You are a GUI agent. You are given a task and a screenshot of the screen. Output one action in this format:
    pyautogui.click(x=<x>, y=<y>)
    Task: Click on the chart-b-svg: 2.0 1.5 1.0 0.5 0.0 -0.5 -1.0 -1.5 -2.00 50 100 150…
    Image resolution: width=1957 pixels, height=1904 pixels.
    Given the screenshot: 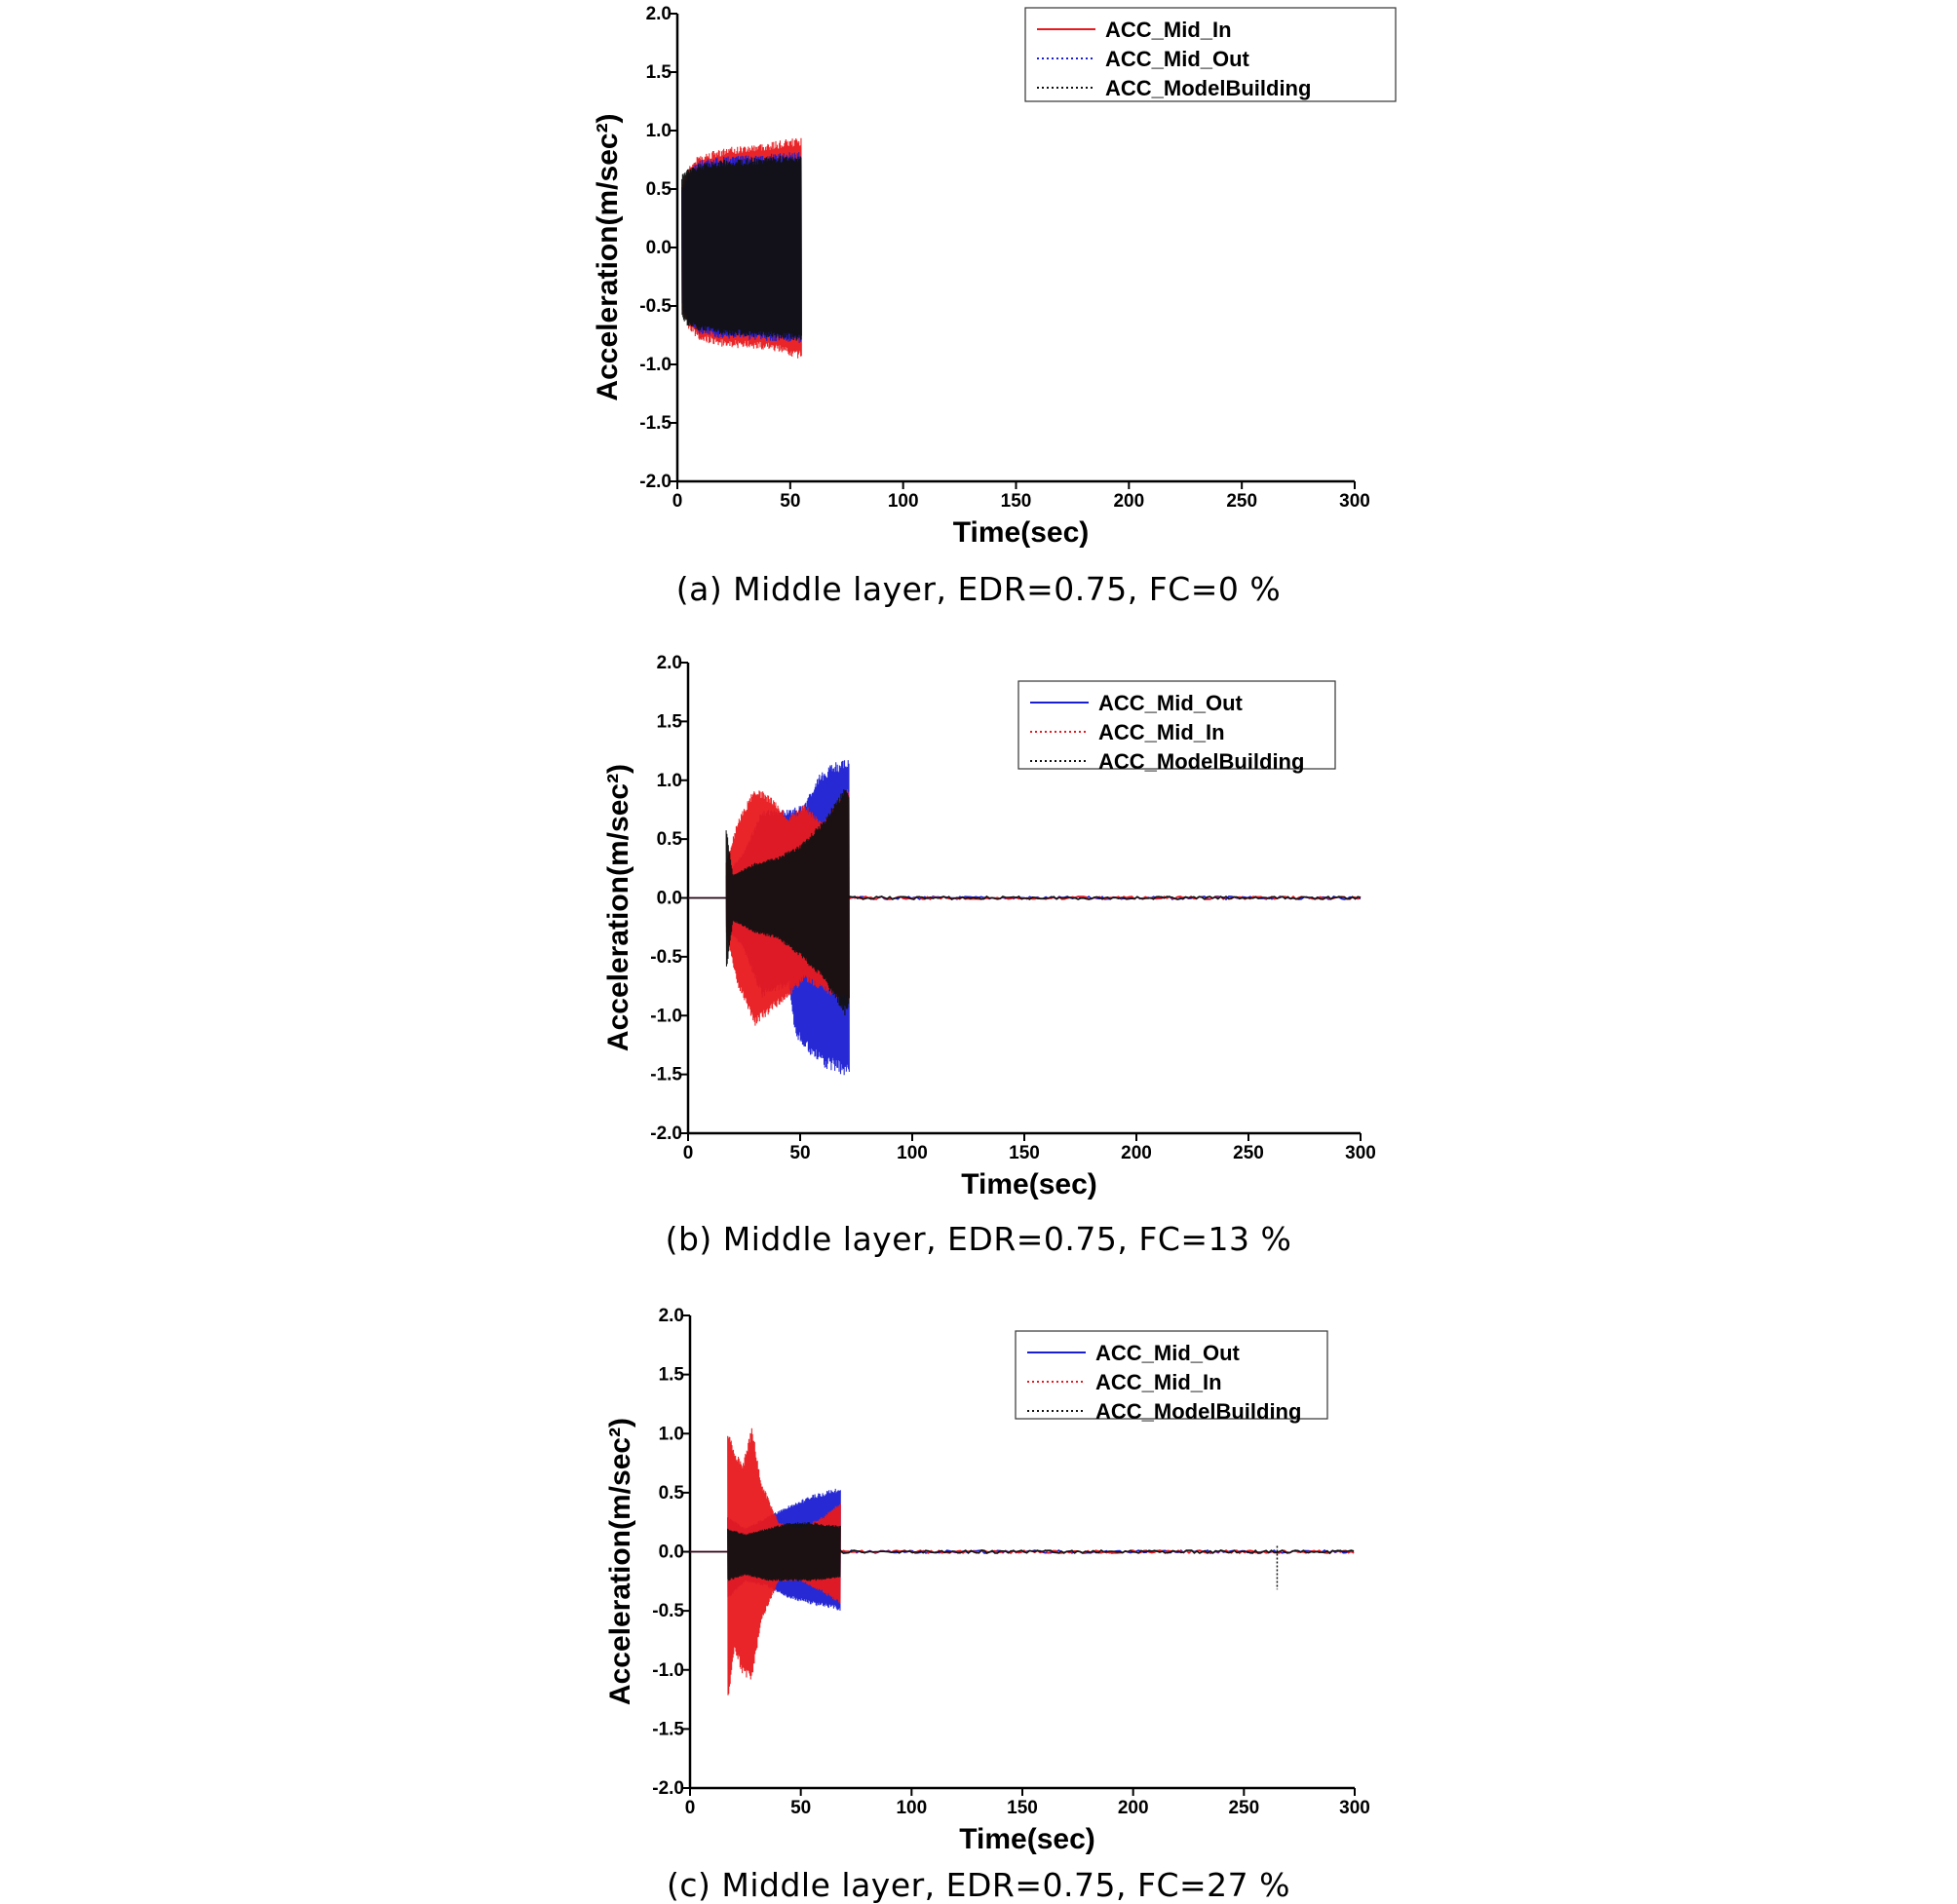 What is the action you would take?
    pyautogui.click(x=989, y=926)
    